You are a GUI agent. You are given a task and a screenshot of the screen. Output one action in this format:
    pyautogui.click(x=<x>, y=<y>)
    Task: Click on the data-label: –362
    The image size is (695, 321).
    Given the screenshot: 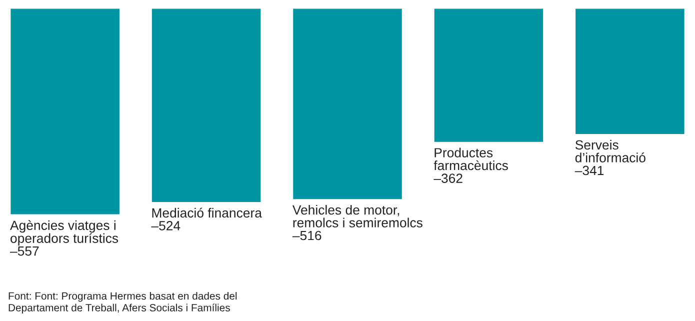 What is the action you would take?
    pyautogui.click(x=448, y=178)
    